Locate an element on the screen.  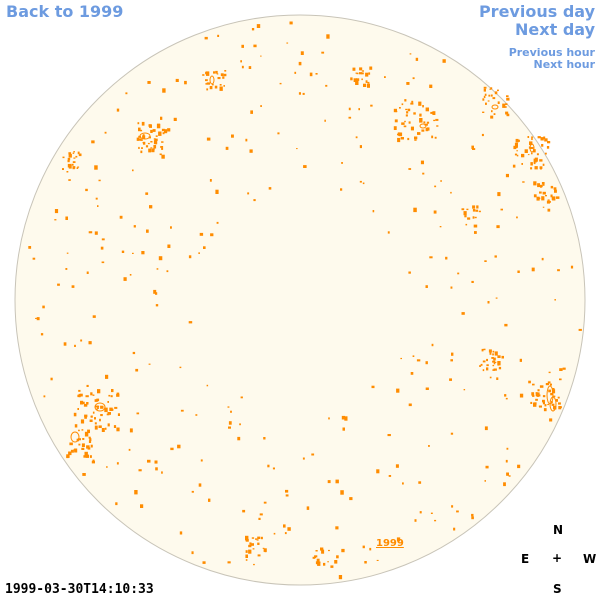
compass-east-label: E is located at coordinates (525, 559).